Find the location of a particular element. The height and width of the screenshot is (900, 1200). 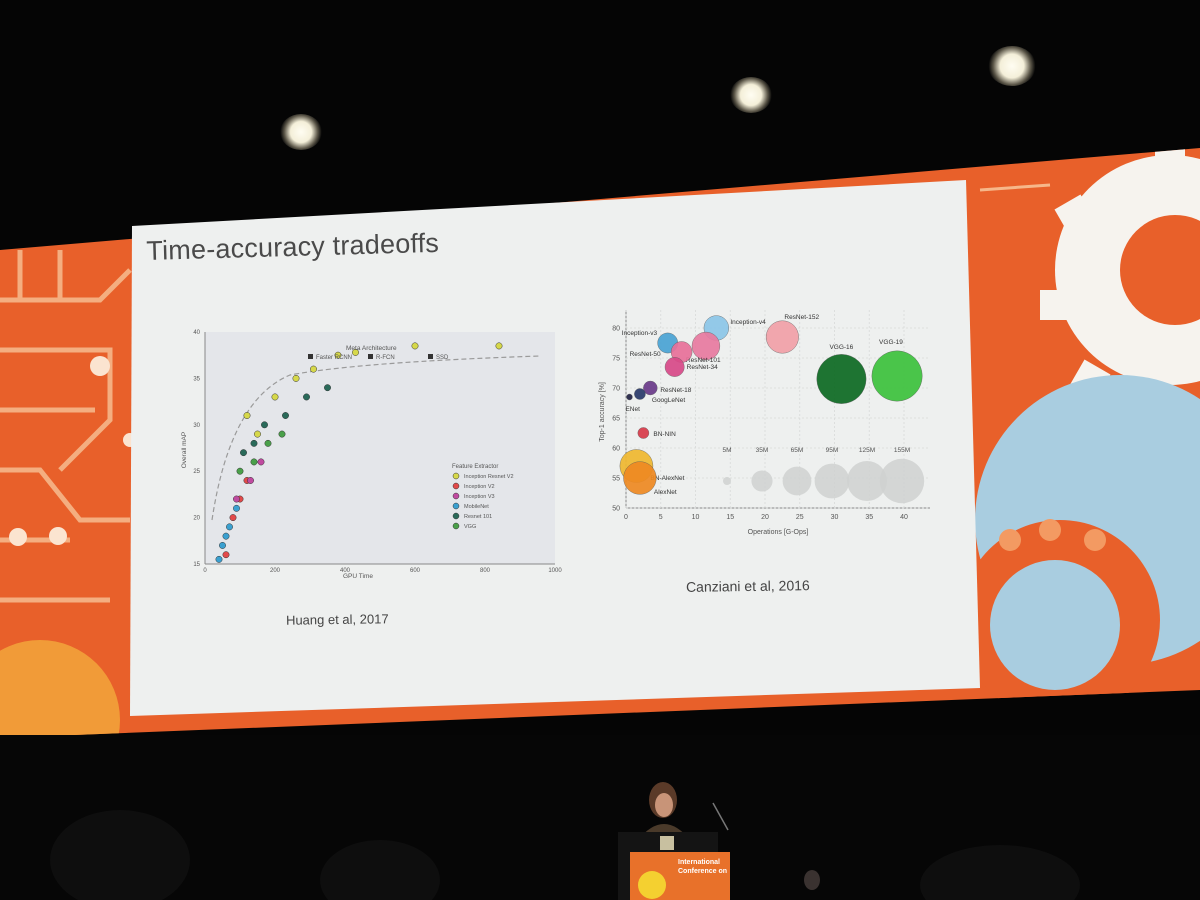

right-x-tick-label: 35 is located at coordinates (869, 517).